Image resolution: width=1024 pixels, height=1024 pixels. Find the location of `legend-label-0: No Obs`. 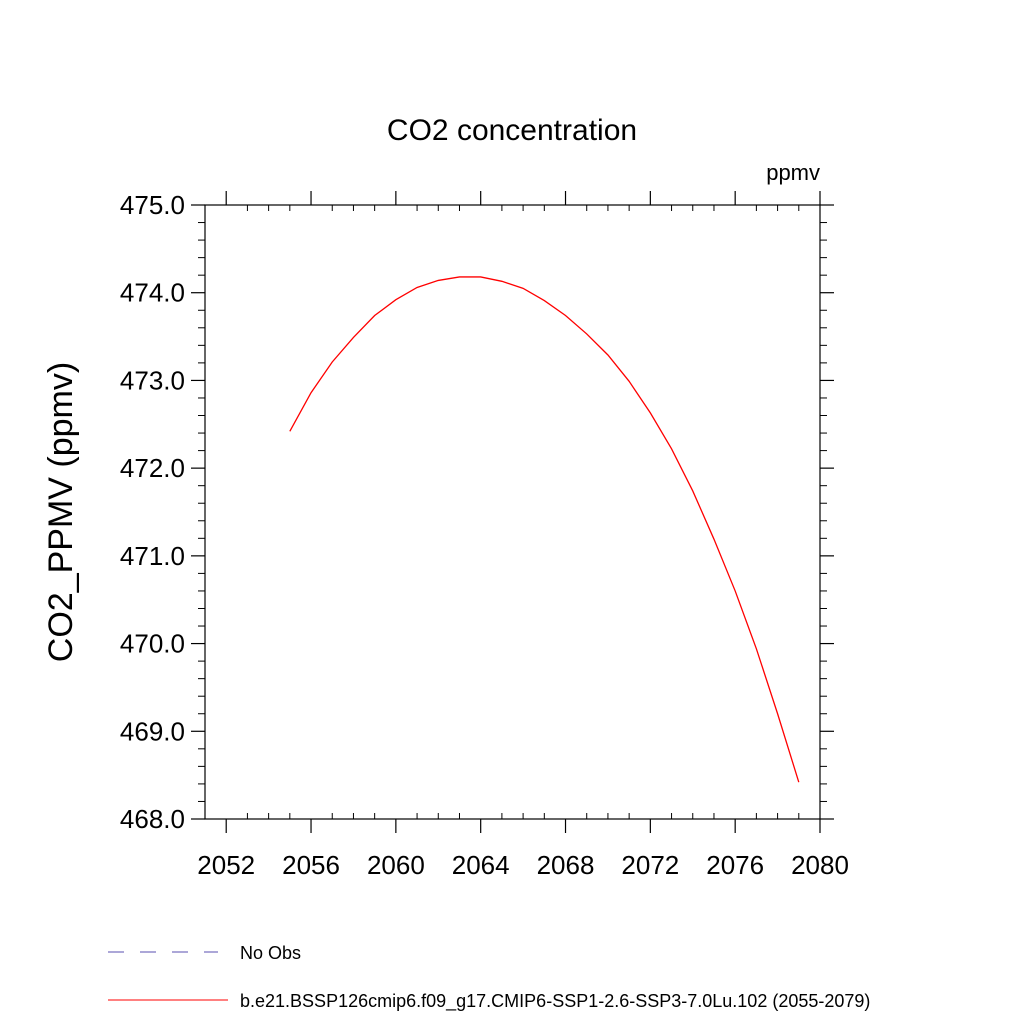

legend-label-0: No Obs is located at coordinates (270, 953).